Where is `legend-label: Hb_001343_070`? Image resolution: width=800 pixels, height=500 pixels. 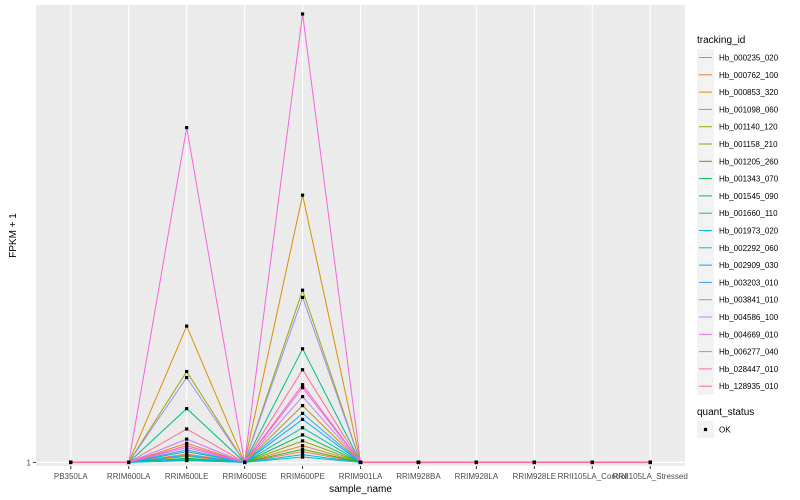 legend-label: Hb_001343_070 is located at coordinates (749, 179).